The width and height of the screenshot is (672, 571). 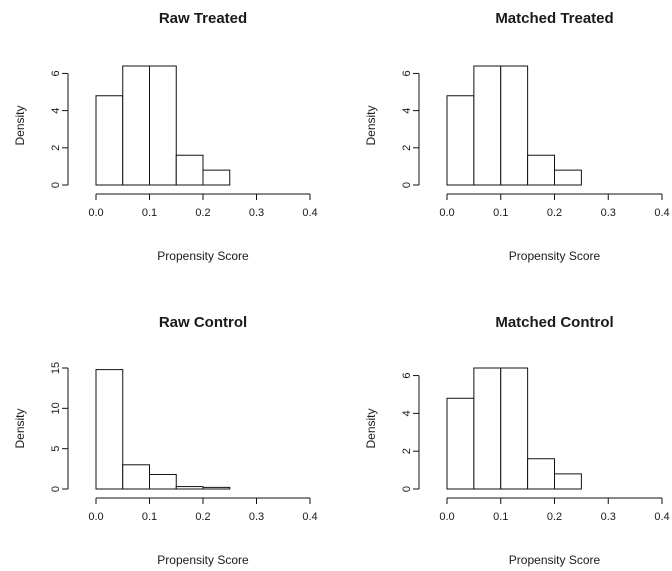 I want to click on y-tick-label: 15, so click(x=56, y=368).